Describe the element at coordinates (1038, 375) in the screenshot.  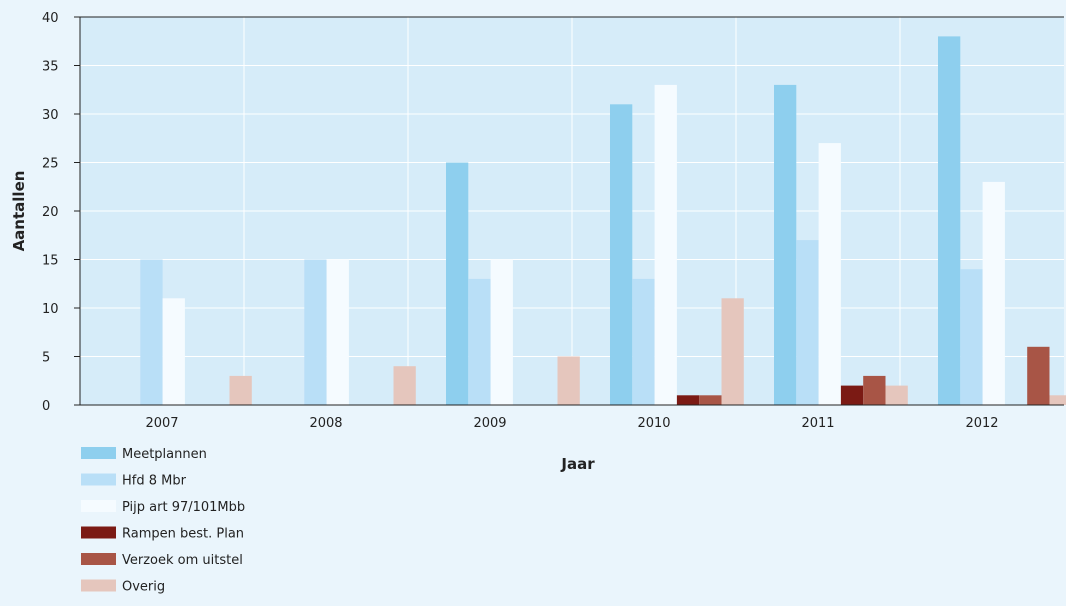
I see `bar-verzoek-om-uitstel-2012` at that location.